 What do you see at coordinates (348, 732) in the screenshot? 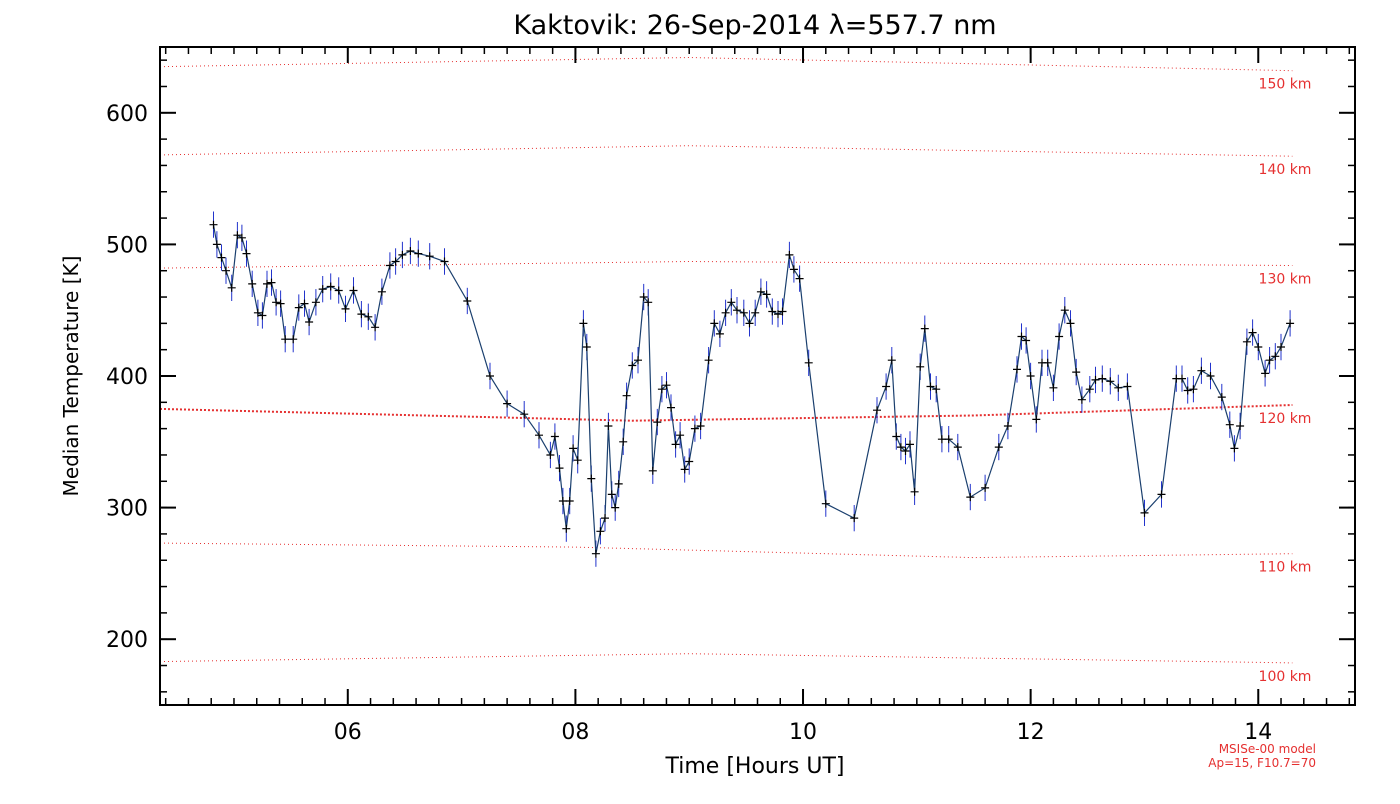
I see `x-tick-label-0: 06` at bounding box center [348, 732].